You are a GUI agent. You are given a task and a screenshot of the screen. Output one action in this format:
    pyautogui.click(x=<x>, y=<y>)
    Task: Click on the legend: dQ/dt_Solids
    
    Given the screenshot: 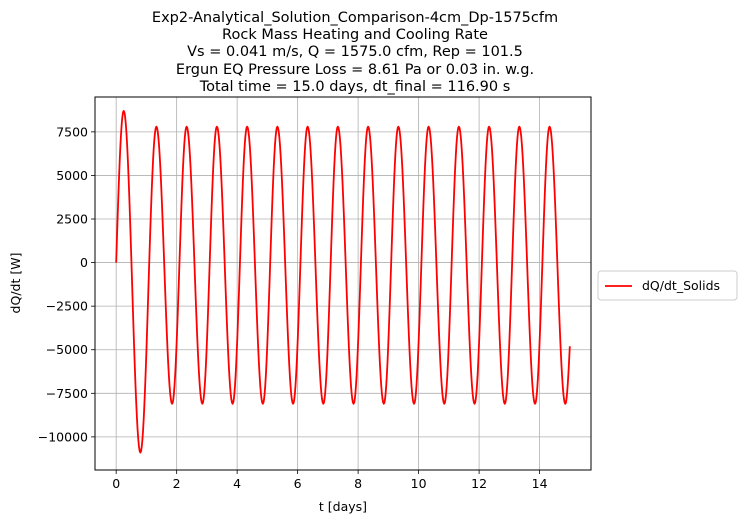 What is the action you would take?
    pyautogui.click(x=667, y=285)
    